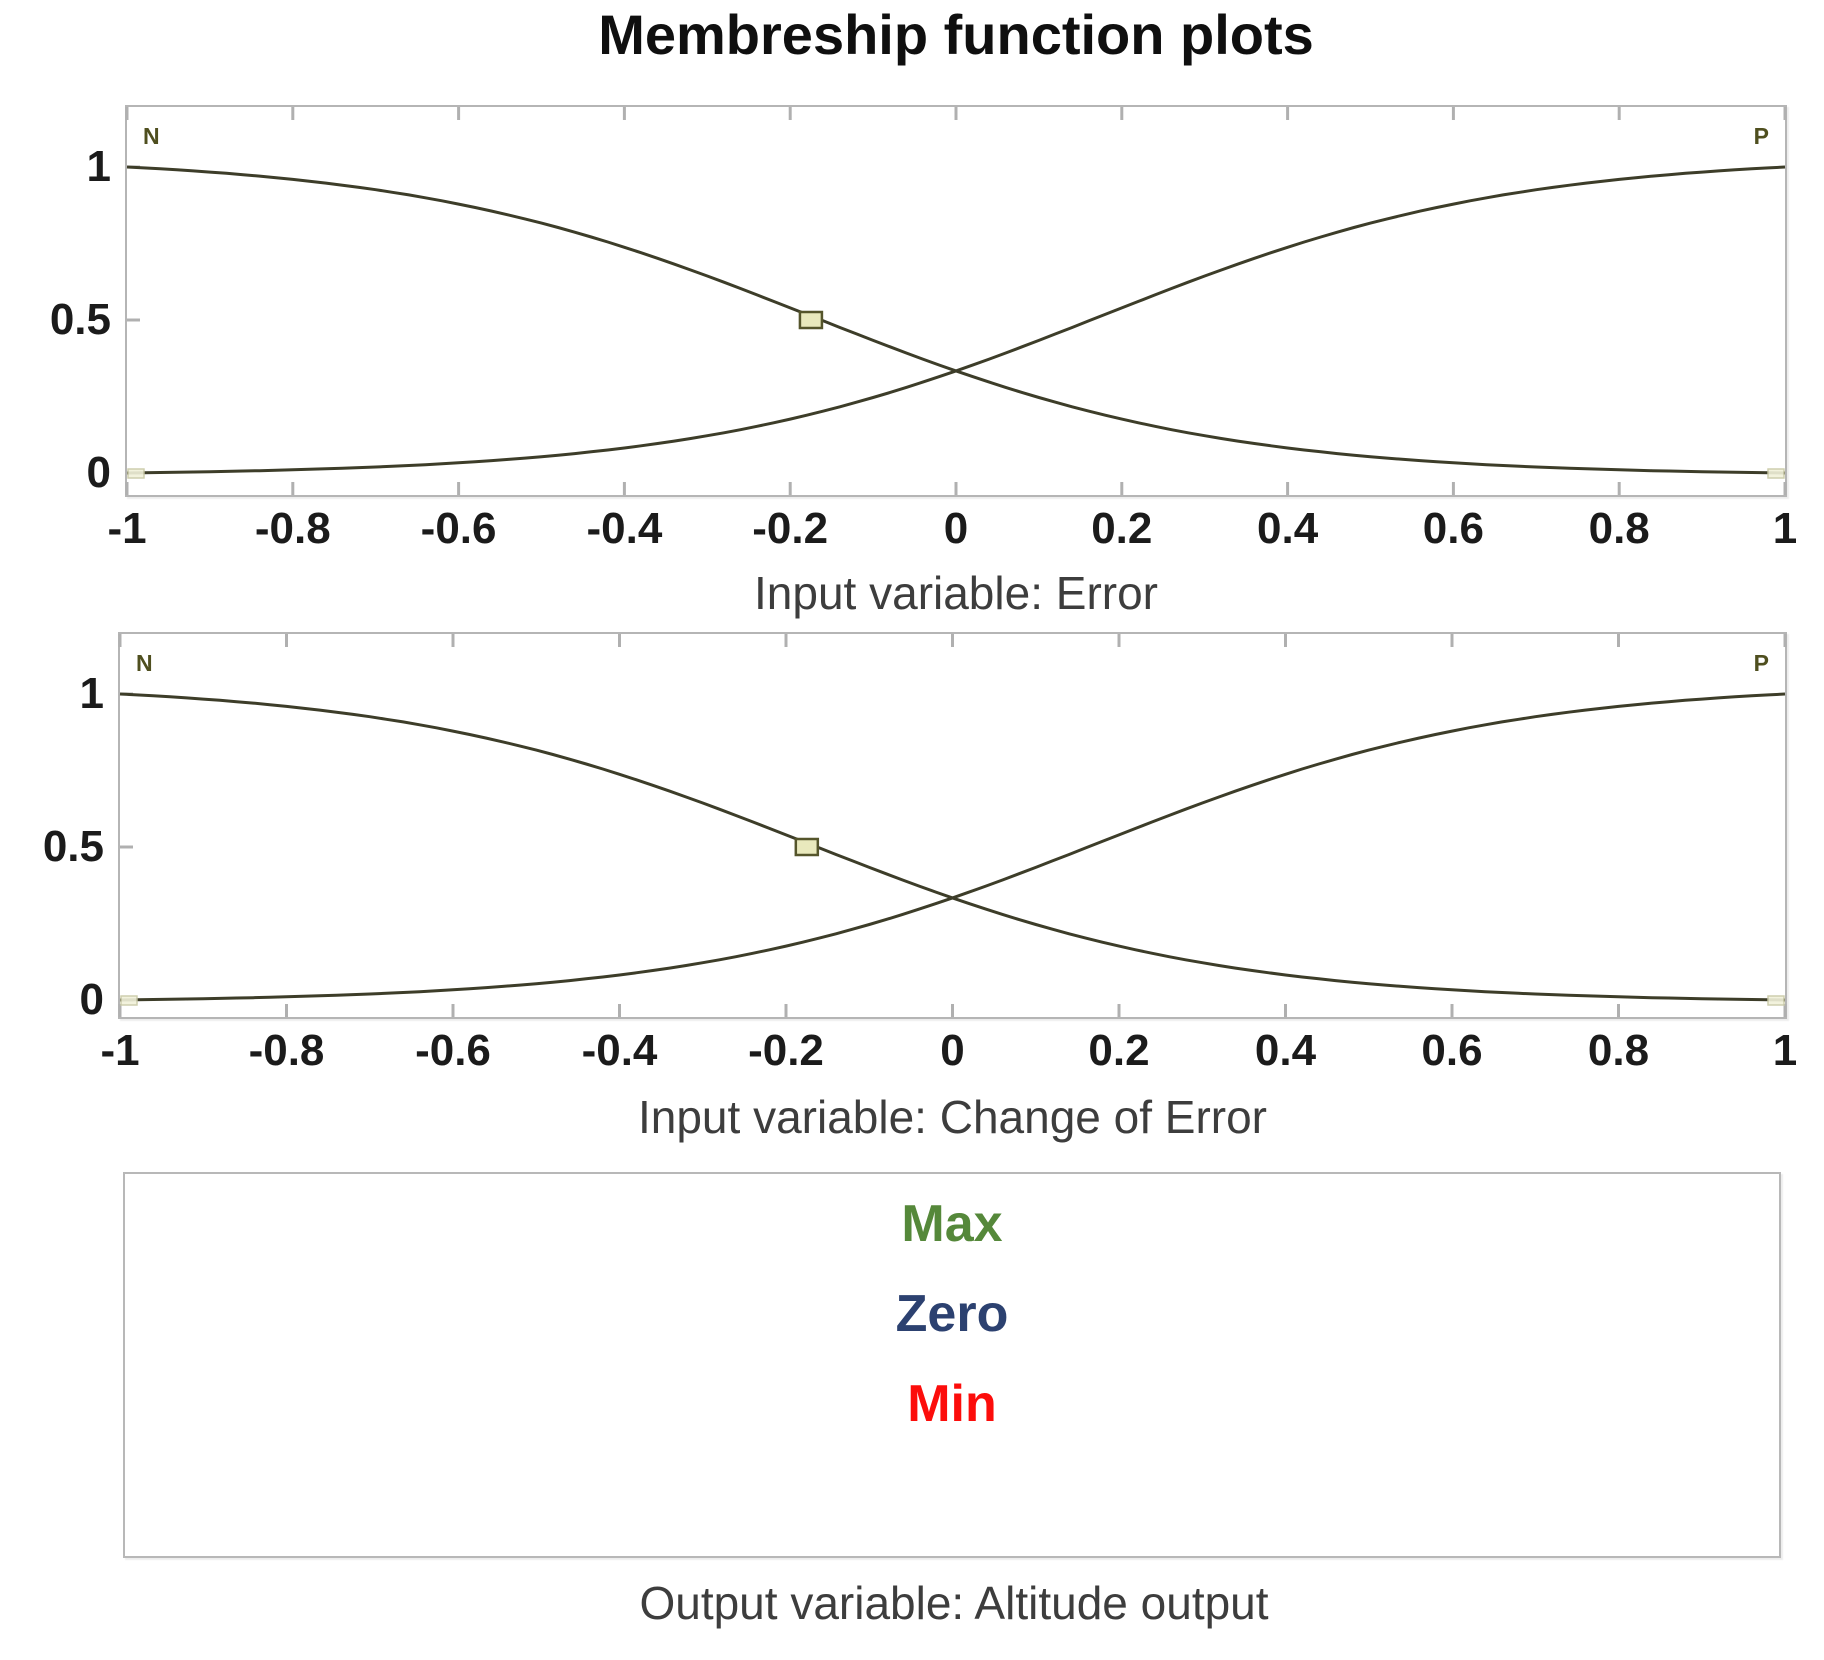 This screenshot has height=1660, width=1824. What do you see at coordinates (956, 593) in the screenshot?
I see `xlabel-input-error: Input variable: Error` at bounding box center [956, 593].